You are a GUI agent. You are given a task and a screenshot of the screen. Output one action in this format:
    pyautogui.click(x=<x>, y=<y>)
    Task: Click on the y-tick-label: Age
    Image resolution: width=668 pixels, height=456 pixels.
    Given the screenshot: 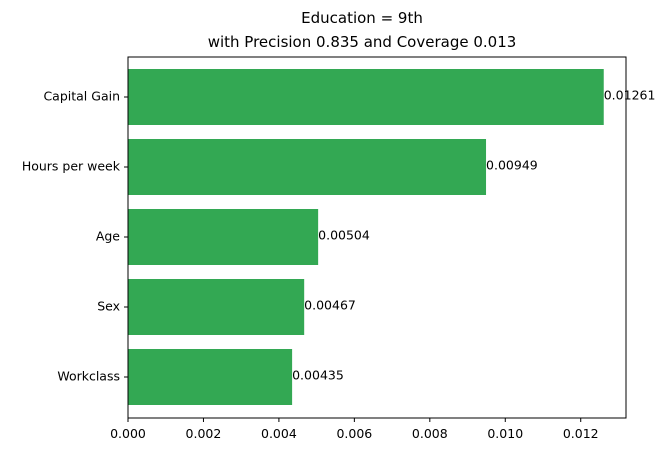 What is the action you would take?
    pyautogui.click(x=108, y=236)
    